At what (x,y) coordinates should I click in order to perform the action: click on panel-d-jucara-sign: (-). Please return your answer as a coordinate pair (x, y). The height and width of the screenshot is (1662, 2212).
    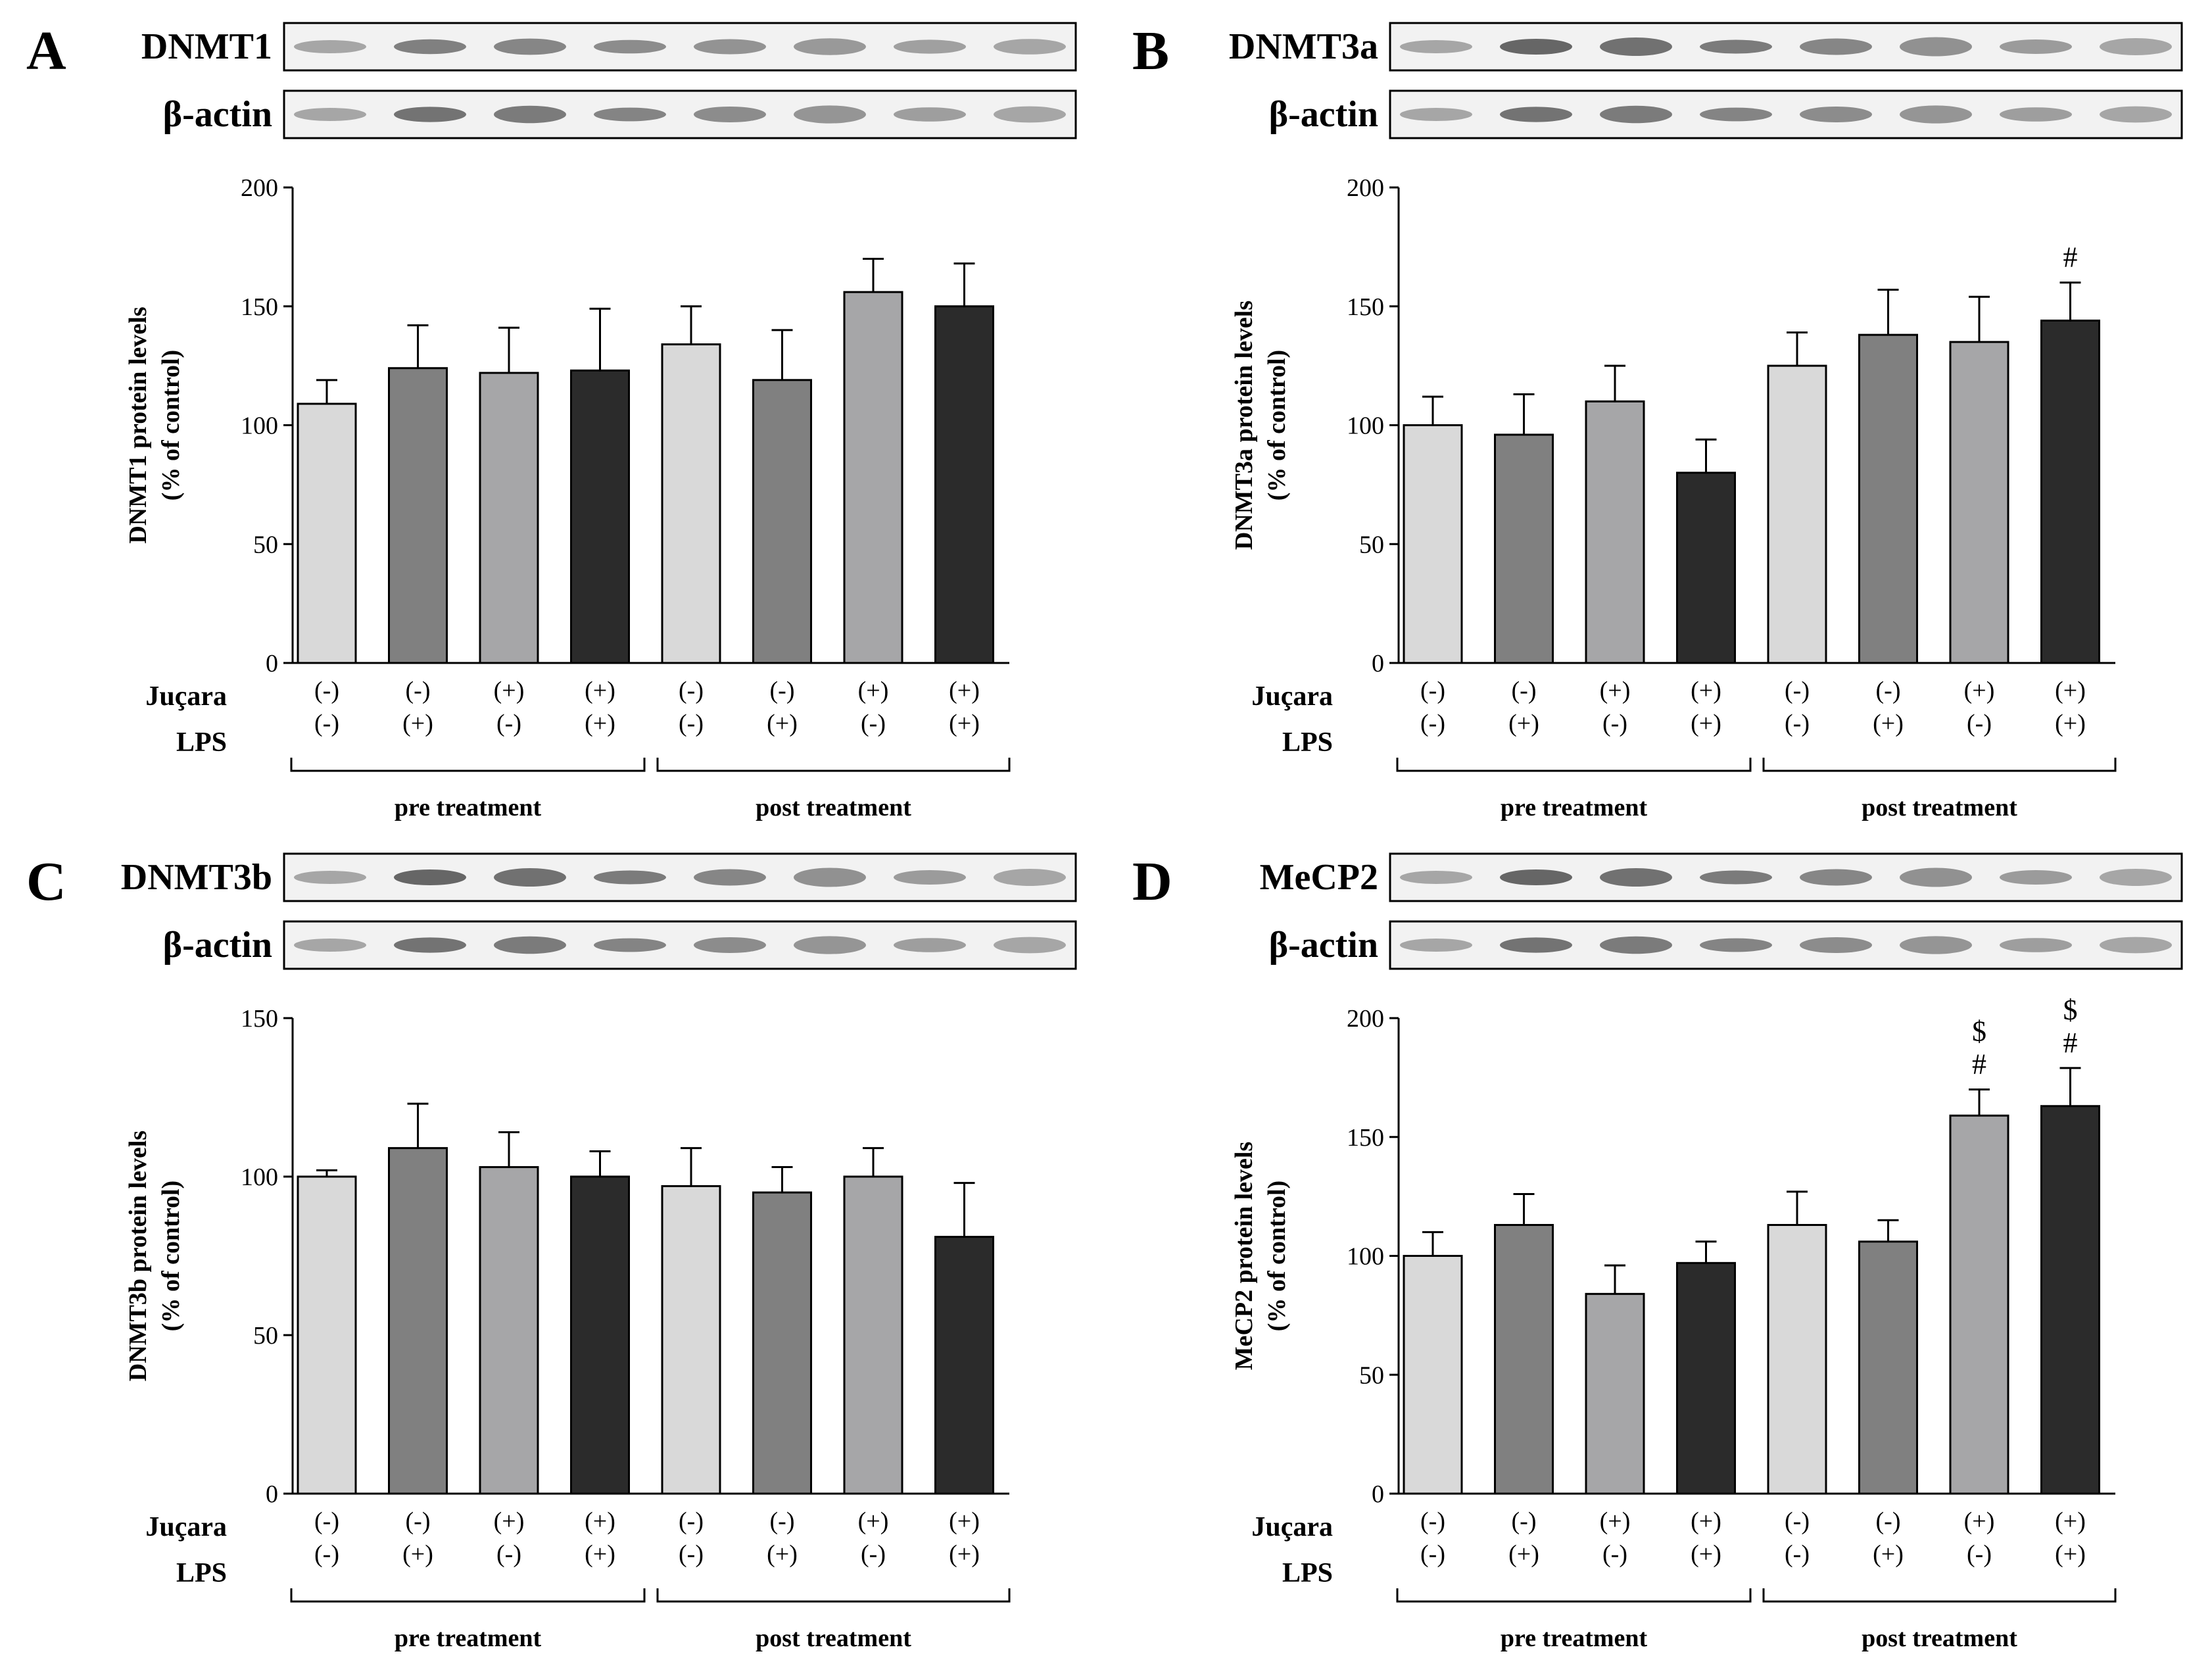
    Looking at the image, I should click on (1797, 1521).